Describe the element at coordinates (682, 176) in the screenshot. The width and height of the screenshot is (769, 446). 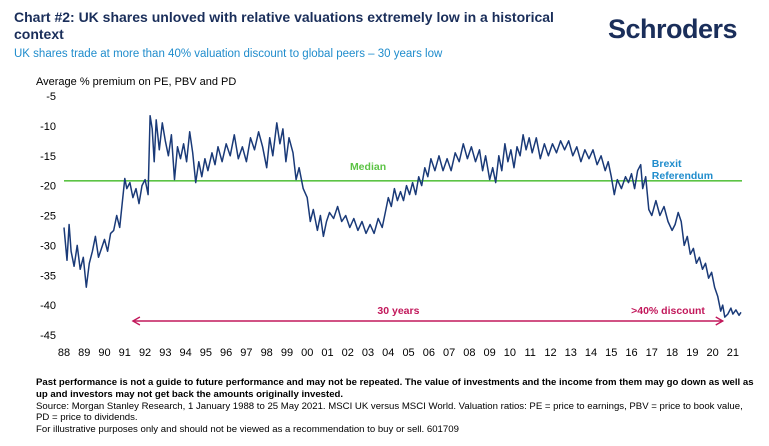
I see `brexit-label-line2: Referendum` at that location.